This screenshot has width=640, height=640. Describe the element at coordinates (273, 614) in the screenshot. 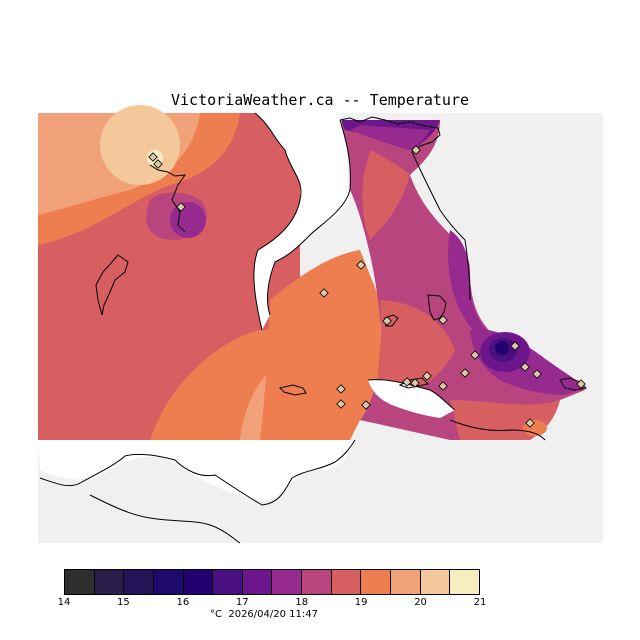

I see `timestamp-label: 2026/04/20 11:47` at that location.